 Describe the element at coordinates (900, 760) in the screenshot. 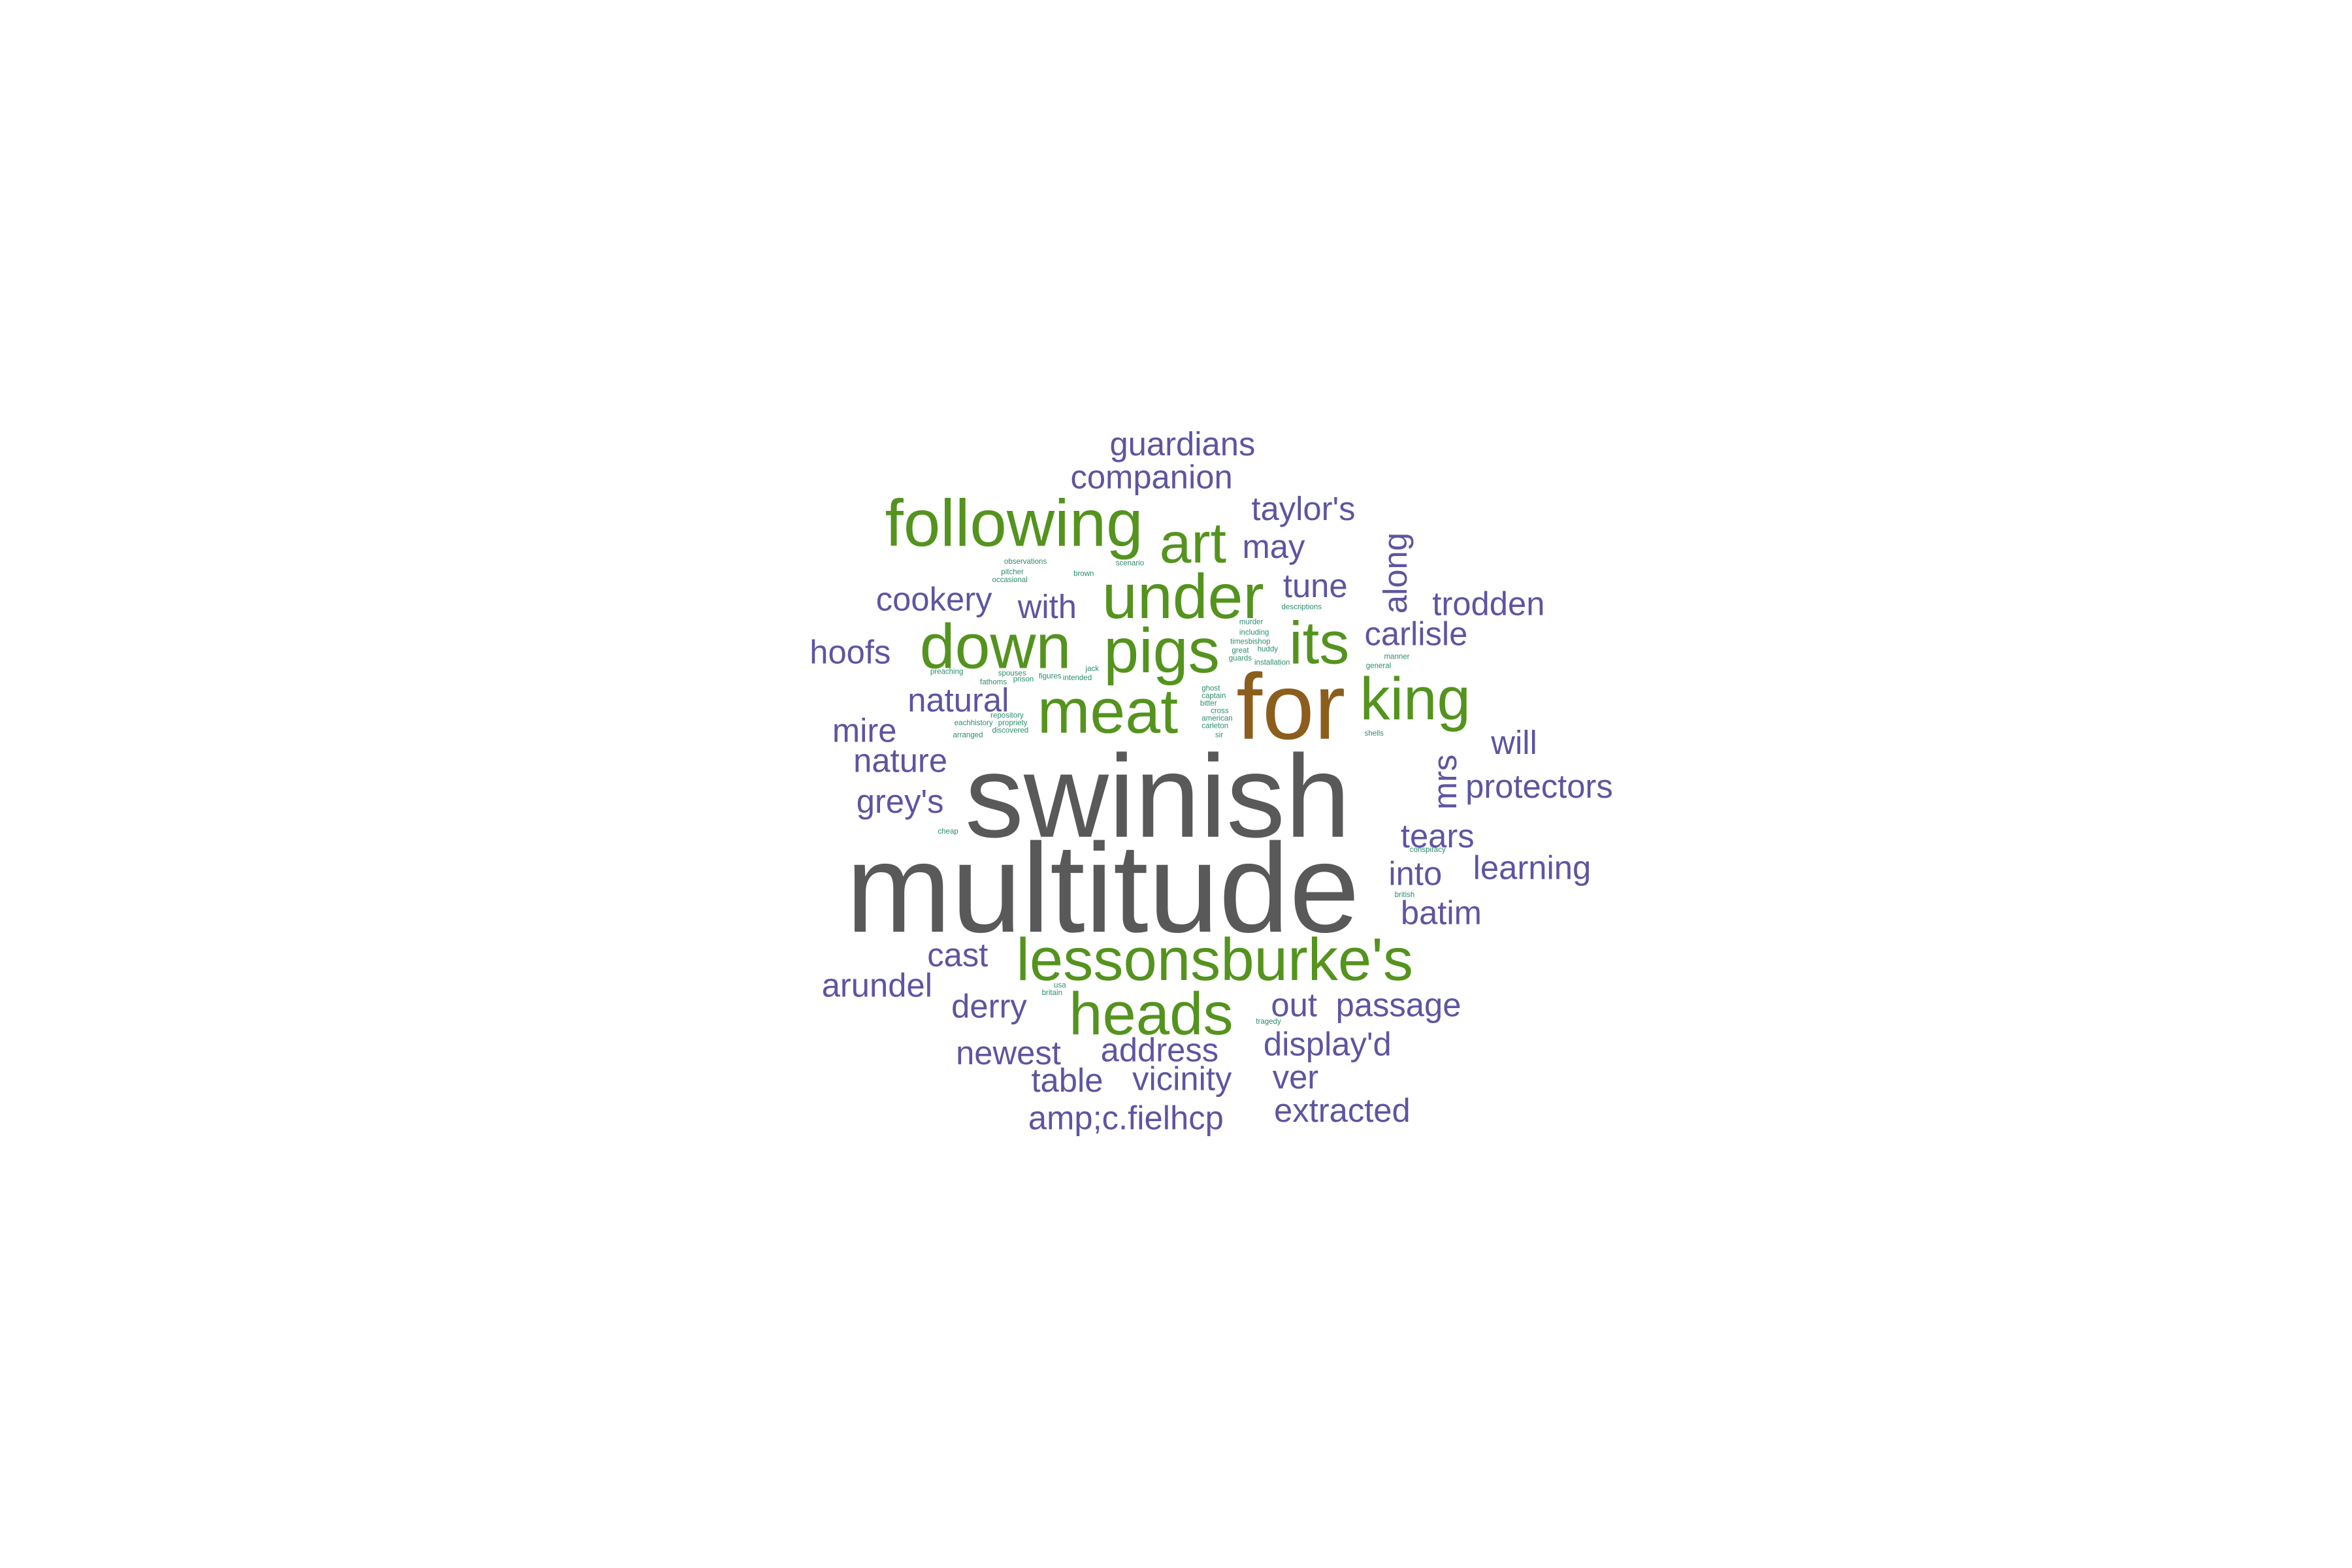

I see `cloud-word: nature` at that location.